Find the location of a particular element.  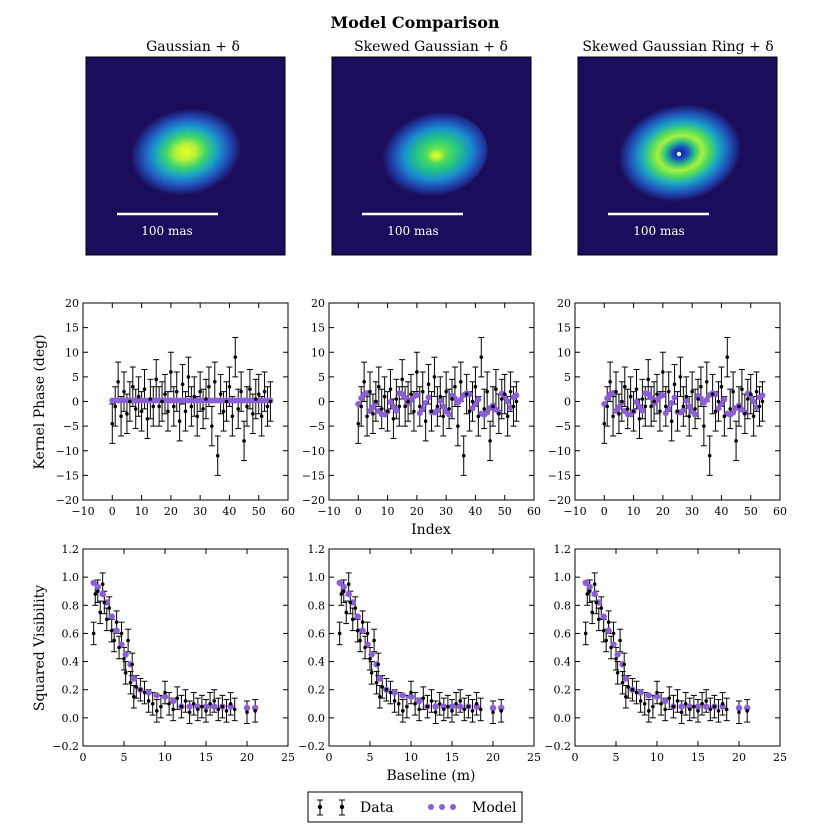

x-tick-label: 20 is located at coordinates (171, 511).